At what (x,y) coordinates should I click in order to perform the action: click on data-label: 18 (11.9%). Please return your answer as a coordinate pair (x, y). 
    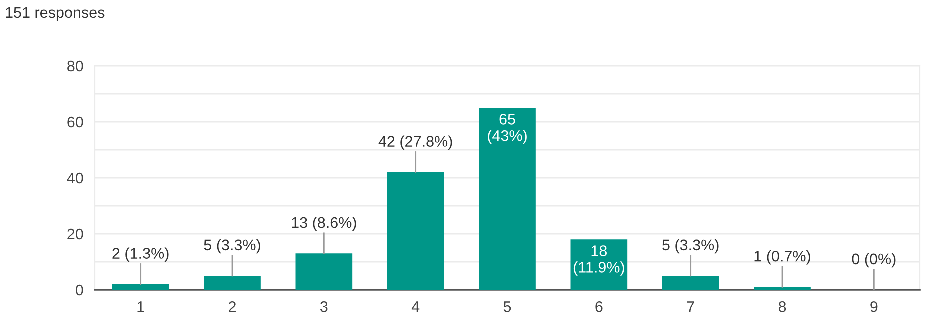
    Looking at the image, I should click on (599, 261).